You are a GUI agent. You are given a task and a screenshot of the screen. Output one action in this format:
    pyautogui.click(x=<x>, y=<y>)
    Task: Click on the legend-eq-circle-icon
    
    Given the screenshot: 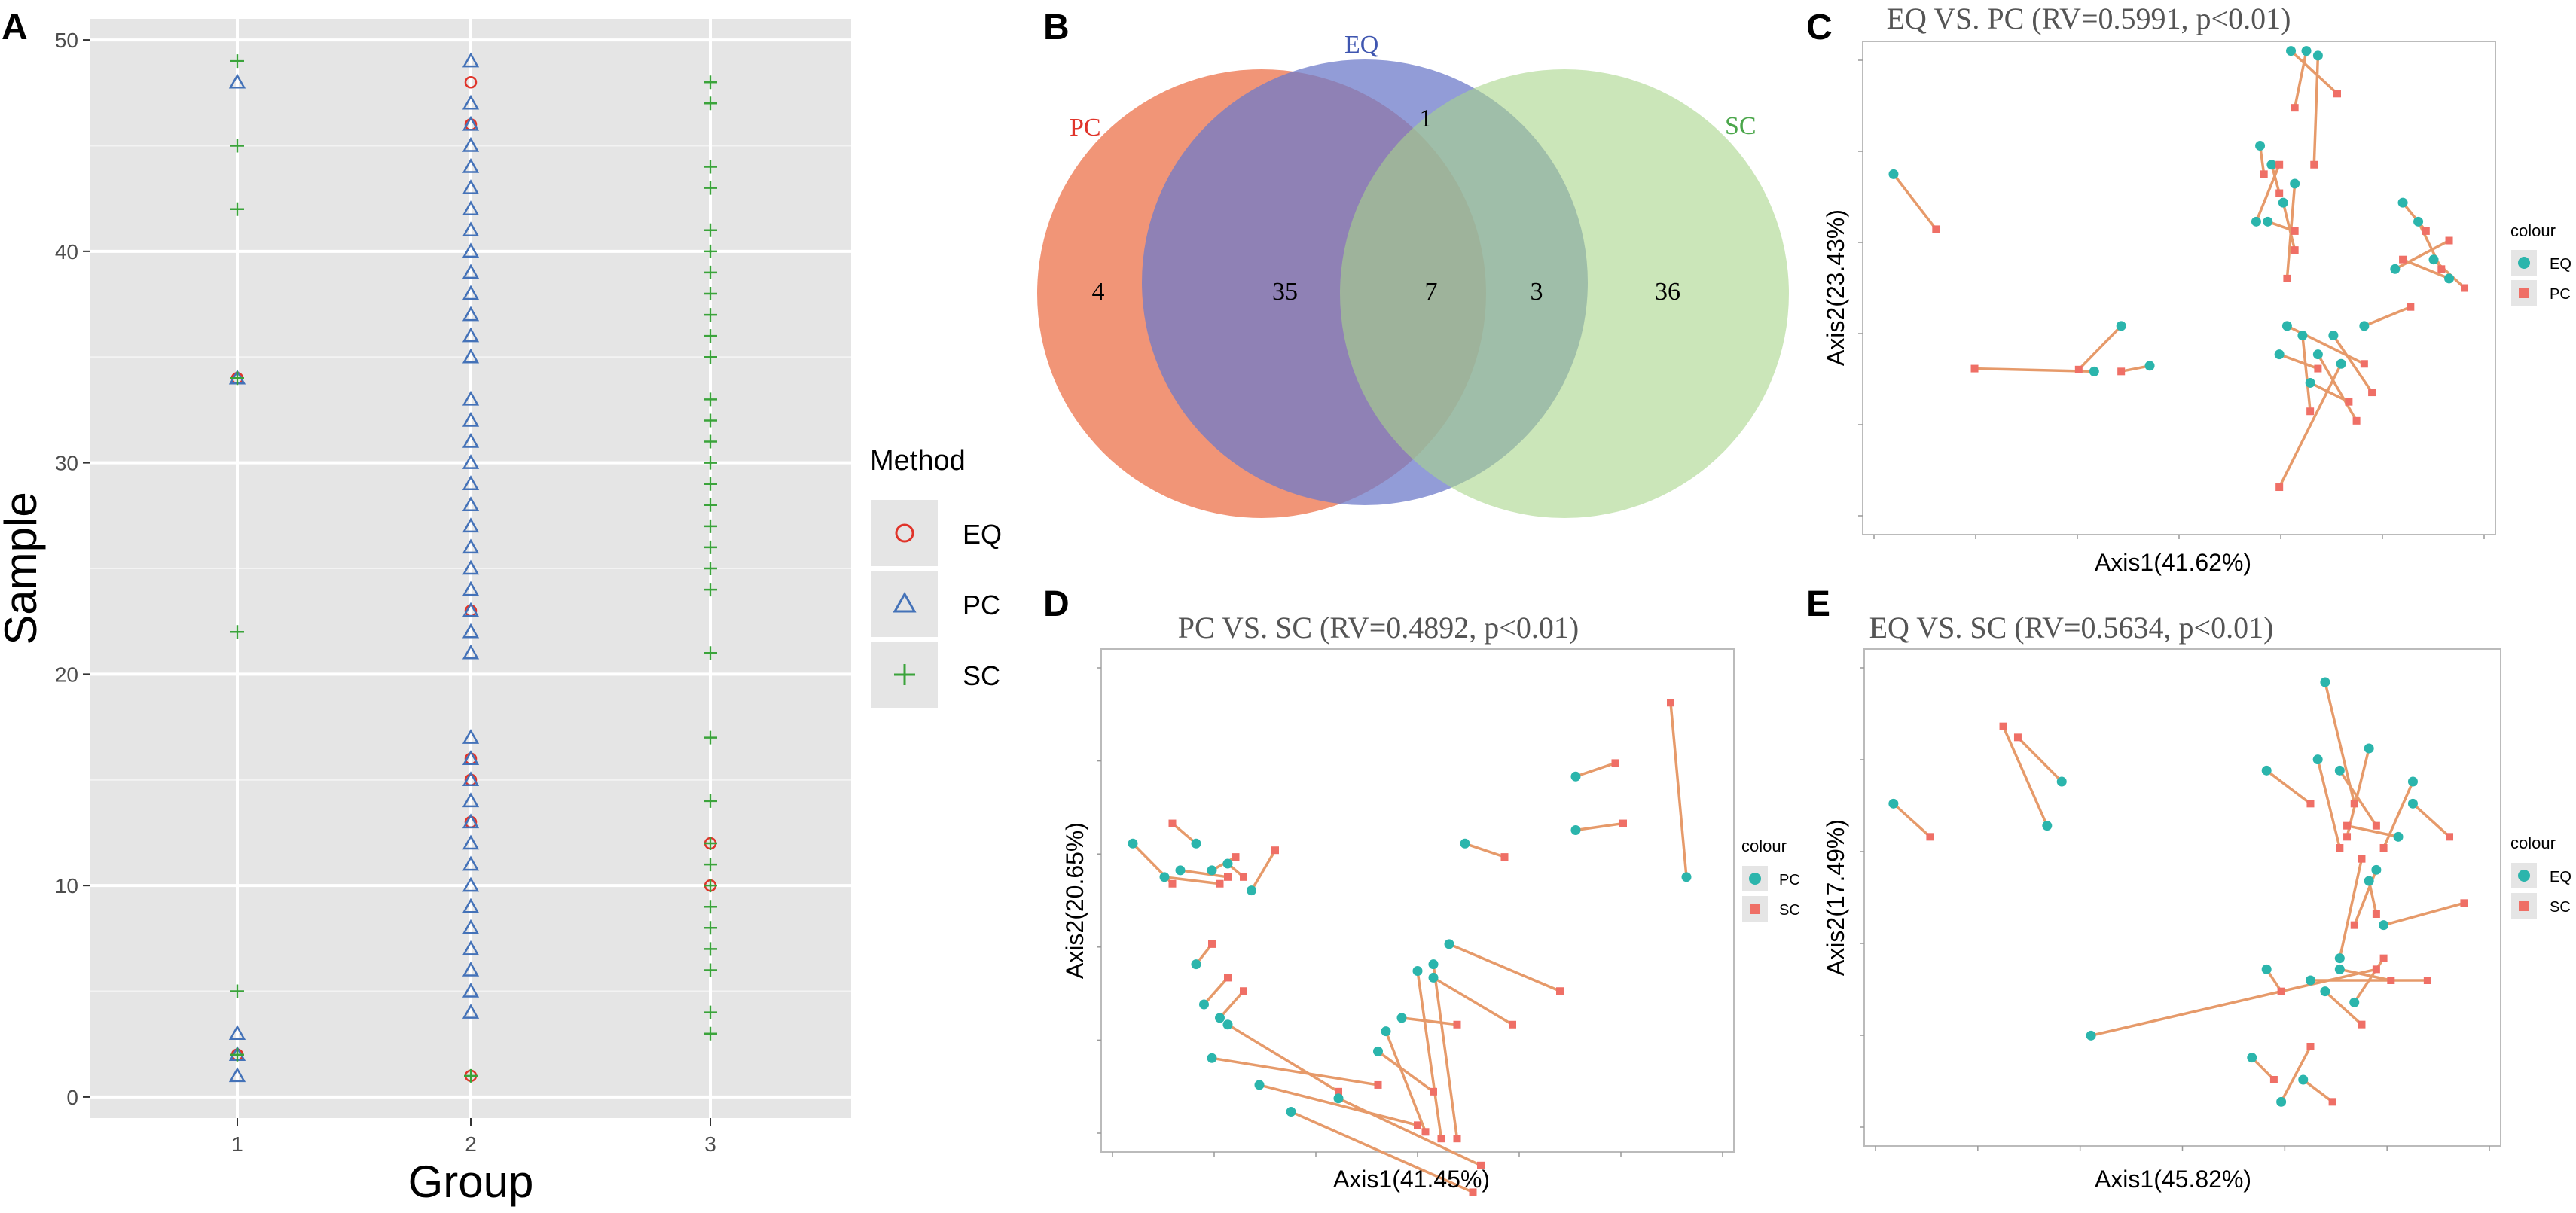 What is the action you would take?
    pyautogui.click(x=905, y=533)
    